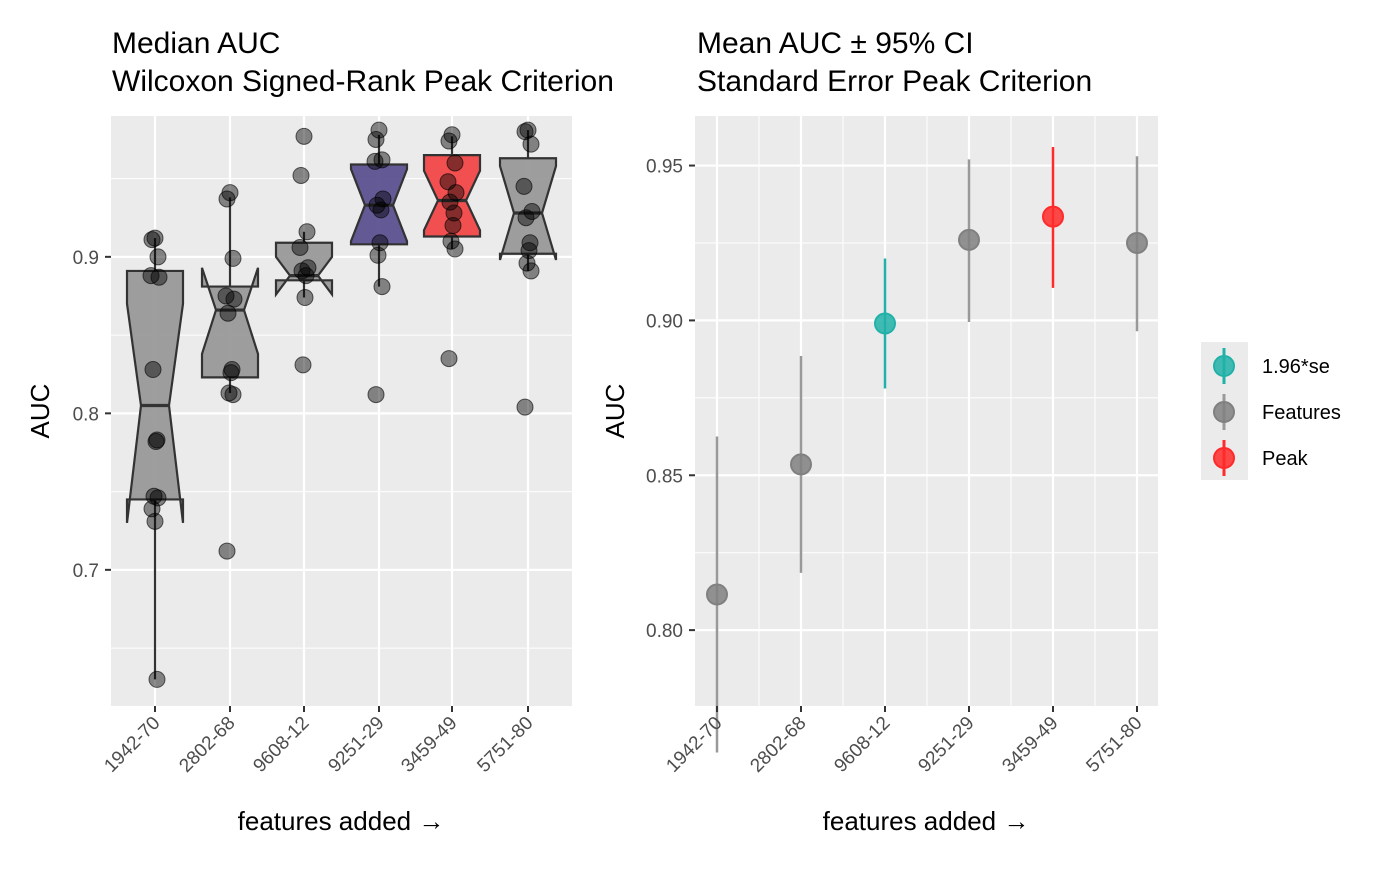  What do you see at coordinates (1261, 458) in the screenshot?
I see `legend-item-peak: Peak` at bounding box center [1261, 458].